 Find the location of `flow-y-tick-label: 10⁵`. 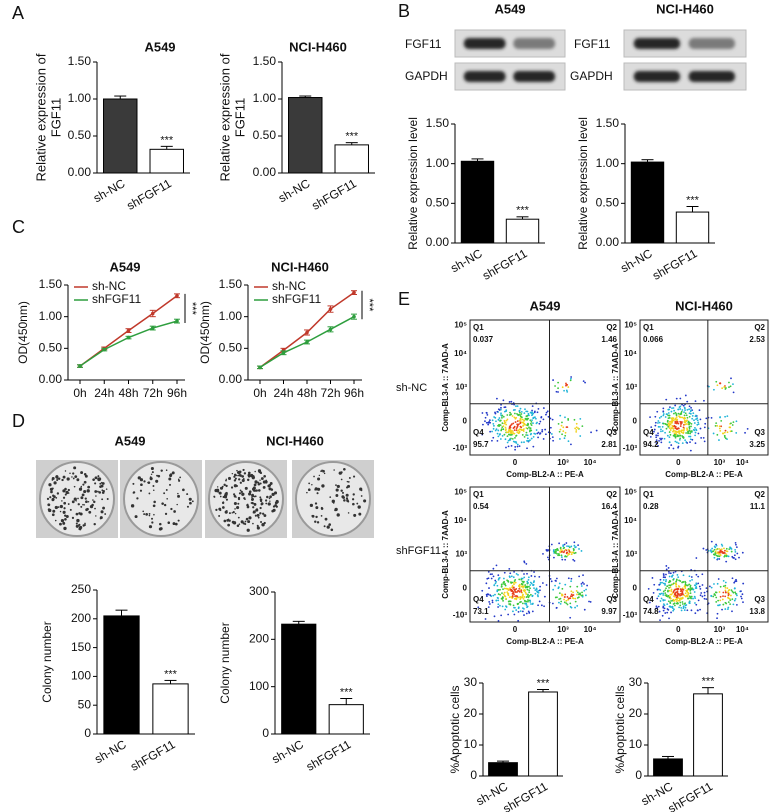

flow-y-tick-label: 10⁵ is located at coordinates (630, 325).